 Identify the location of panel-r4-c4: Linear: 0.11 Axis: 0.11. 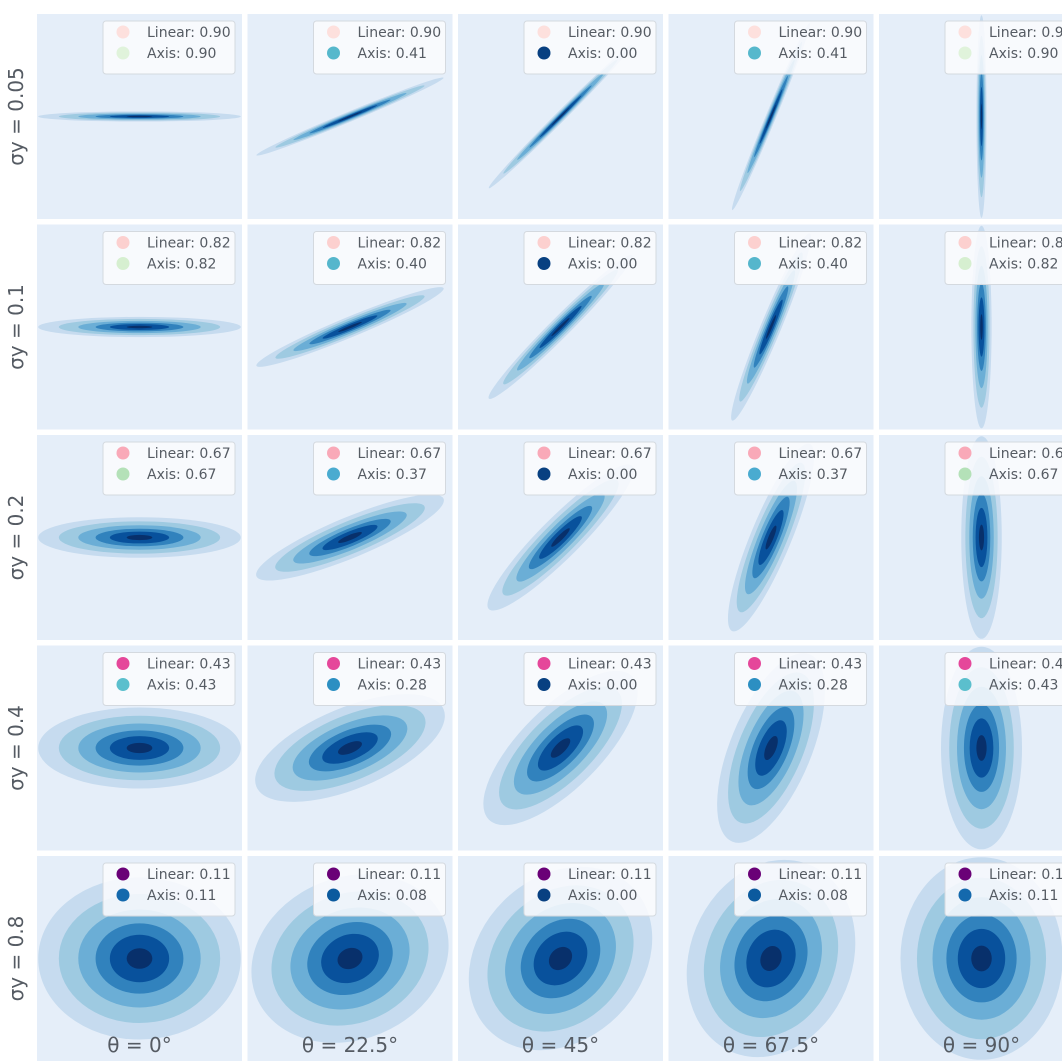
(970, 958).